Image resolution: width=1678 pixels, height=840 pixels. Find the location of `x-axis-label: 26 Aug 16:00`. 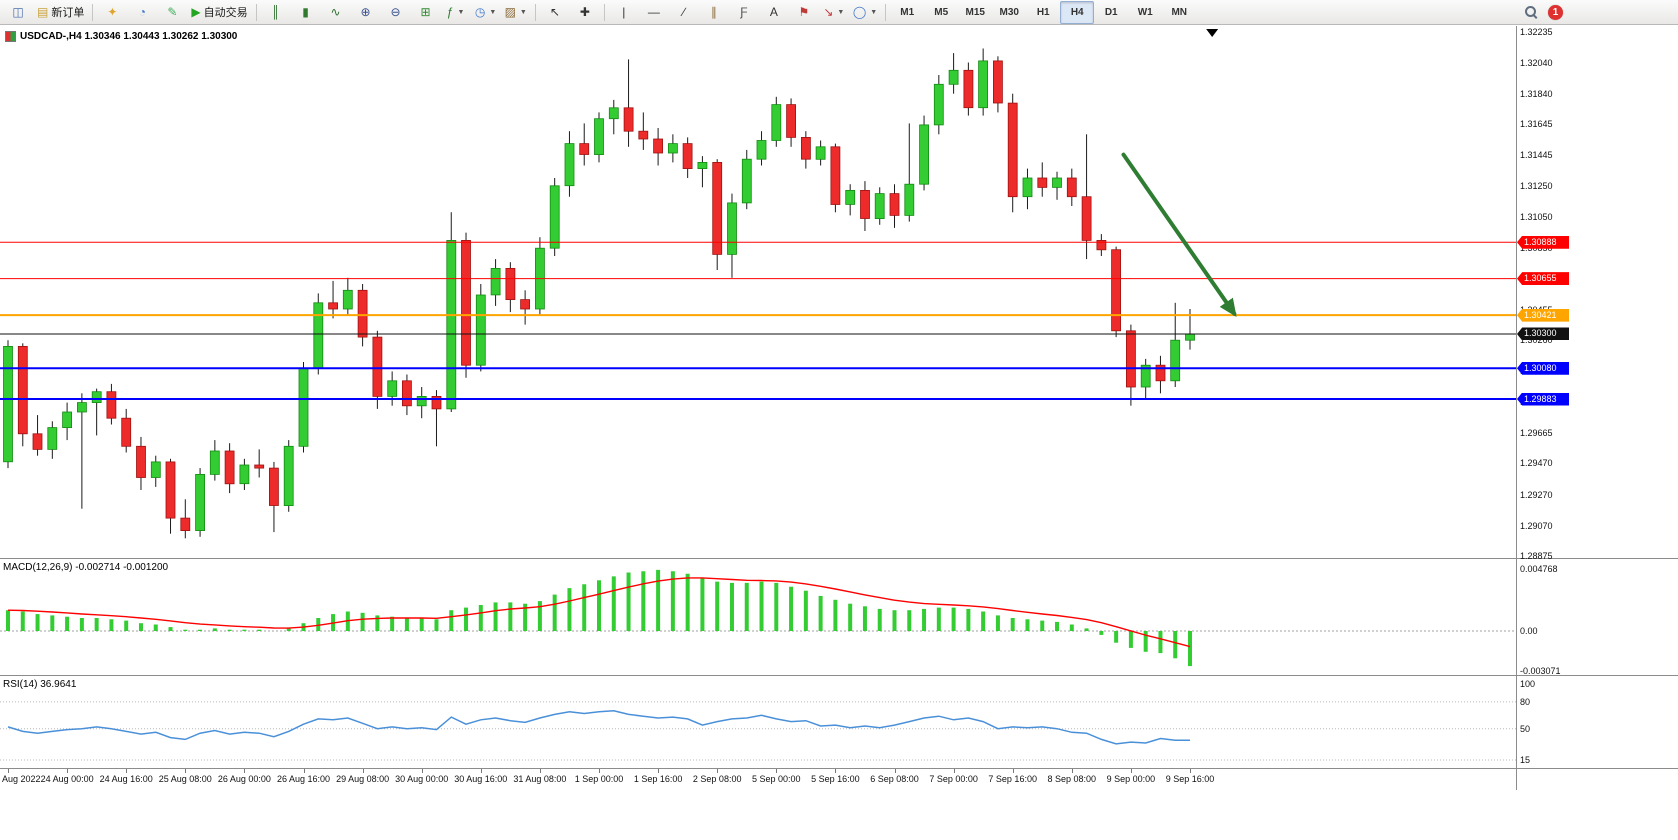

x-axis-label: 26 Aug 16:00 is located at coordinates (303, 779).